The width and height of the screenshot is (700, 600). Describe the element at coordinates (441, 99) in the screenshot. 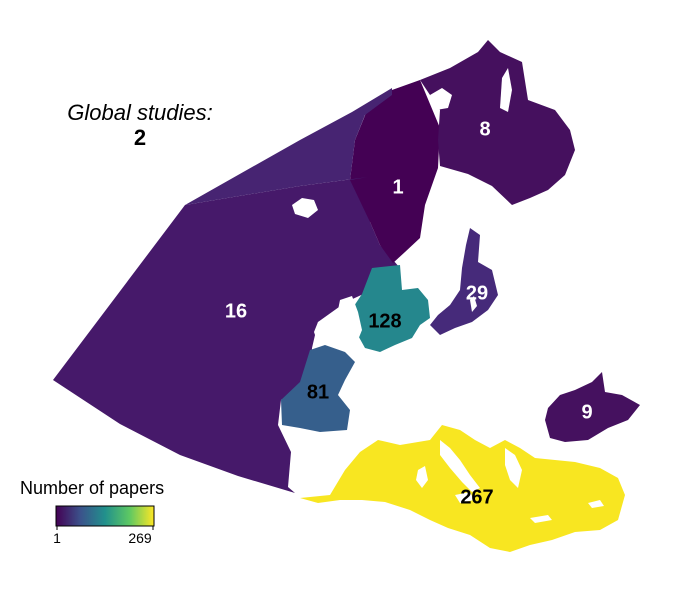

I see `svalbard-island` at that location.